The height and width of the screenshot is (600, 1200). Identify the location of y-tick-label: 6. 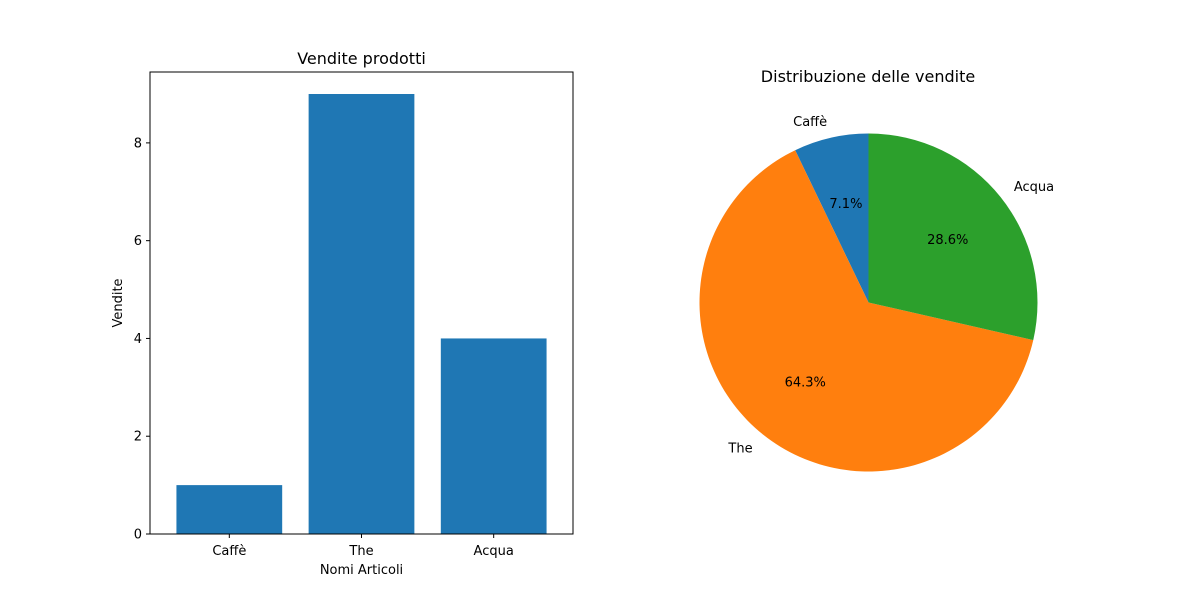
(138, 241).